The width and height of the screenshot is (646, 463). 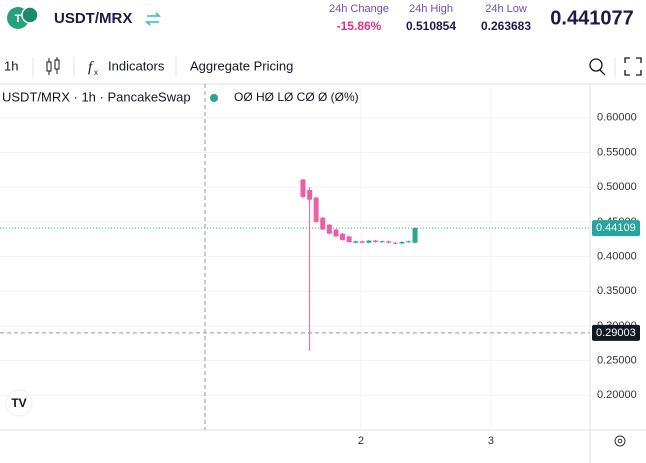 I want to click on indicators-button: Indicators, so click(x=136, y=65).